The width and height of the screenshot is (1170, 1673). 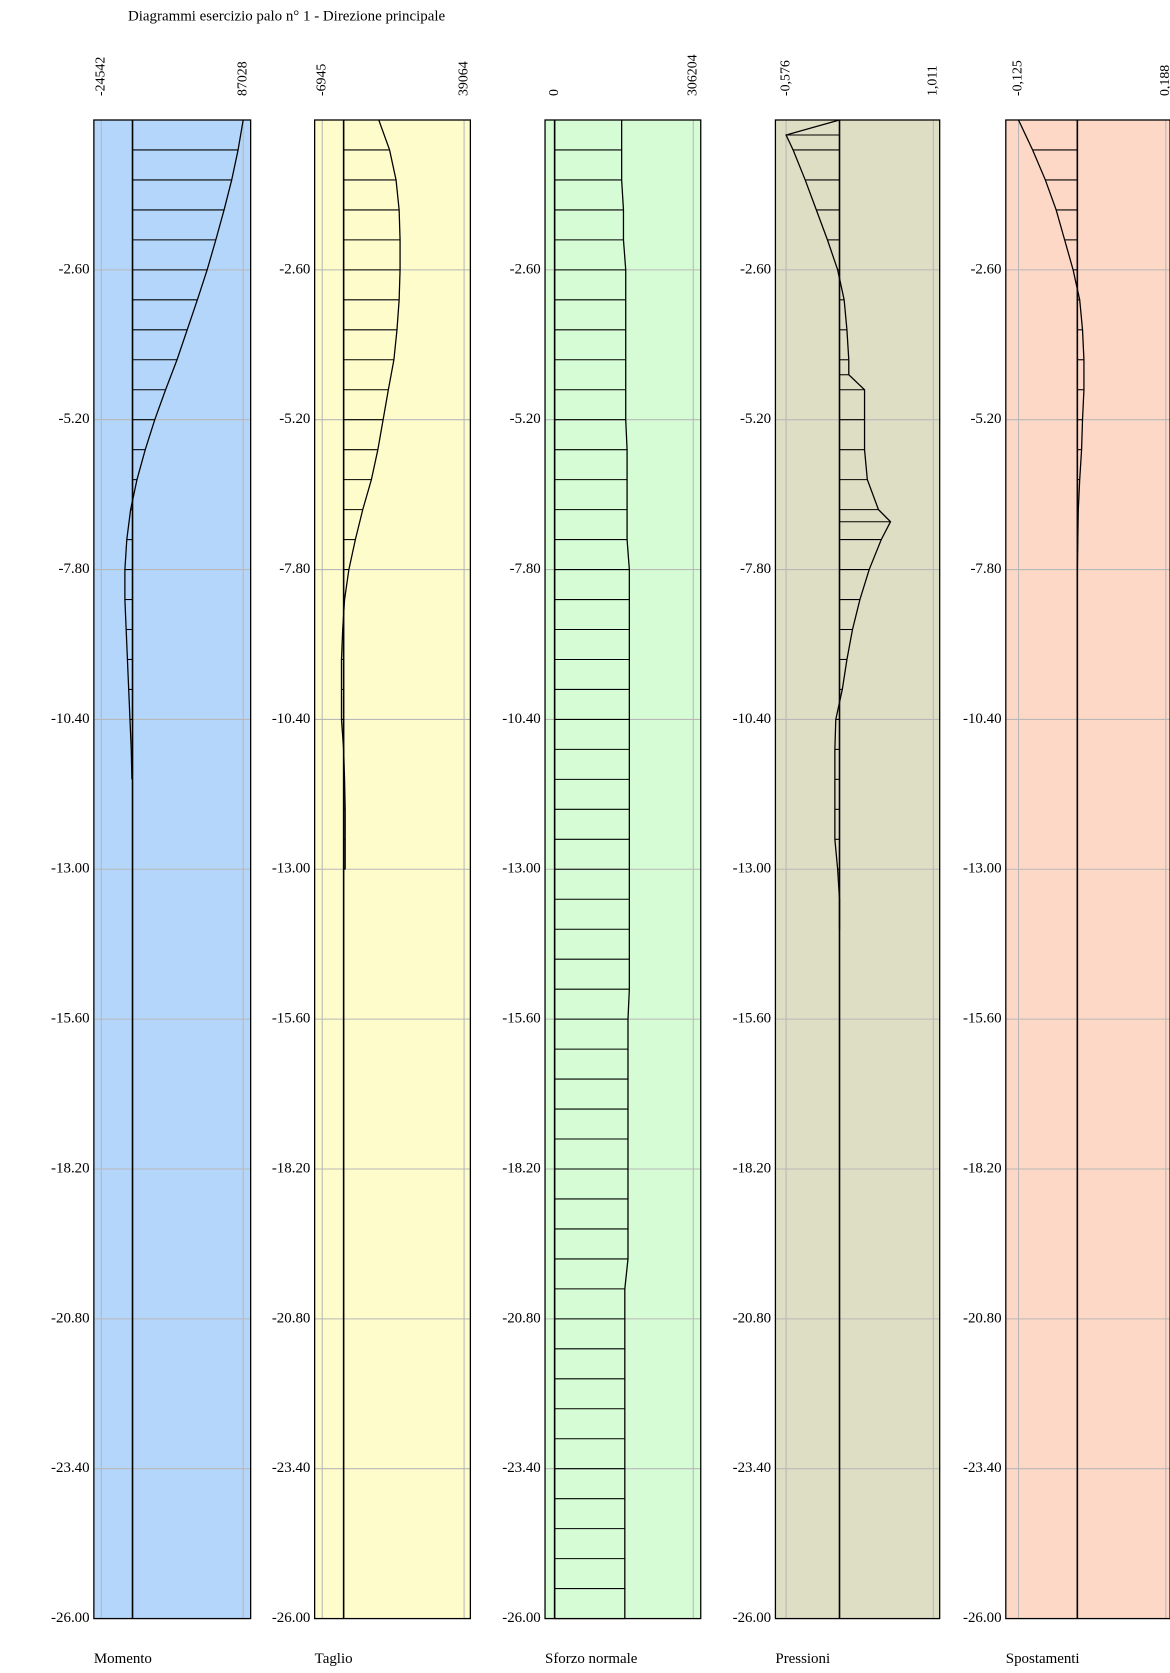 What do you see at coordinates (334, 1659) in the screenshot?
I see `panel-title: Taglio` at bounding box center [334, 1659].